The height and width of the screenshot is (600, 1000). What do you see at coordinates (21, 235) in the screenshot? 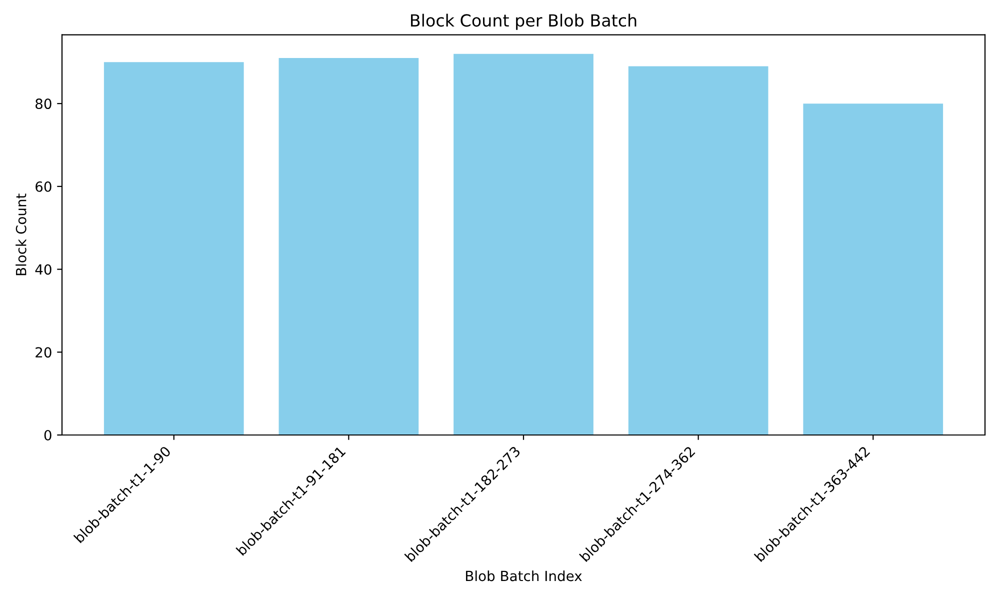
I see `y-axis-title: Block Count` at bounding box center [21, 235].